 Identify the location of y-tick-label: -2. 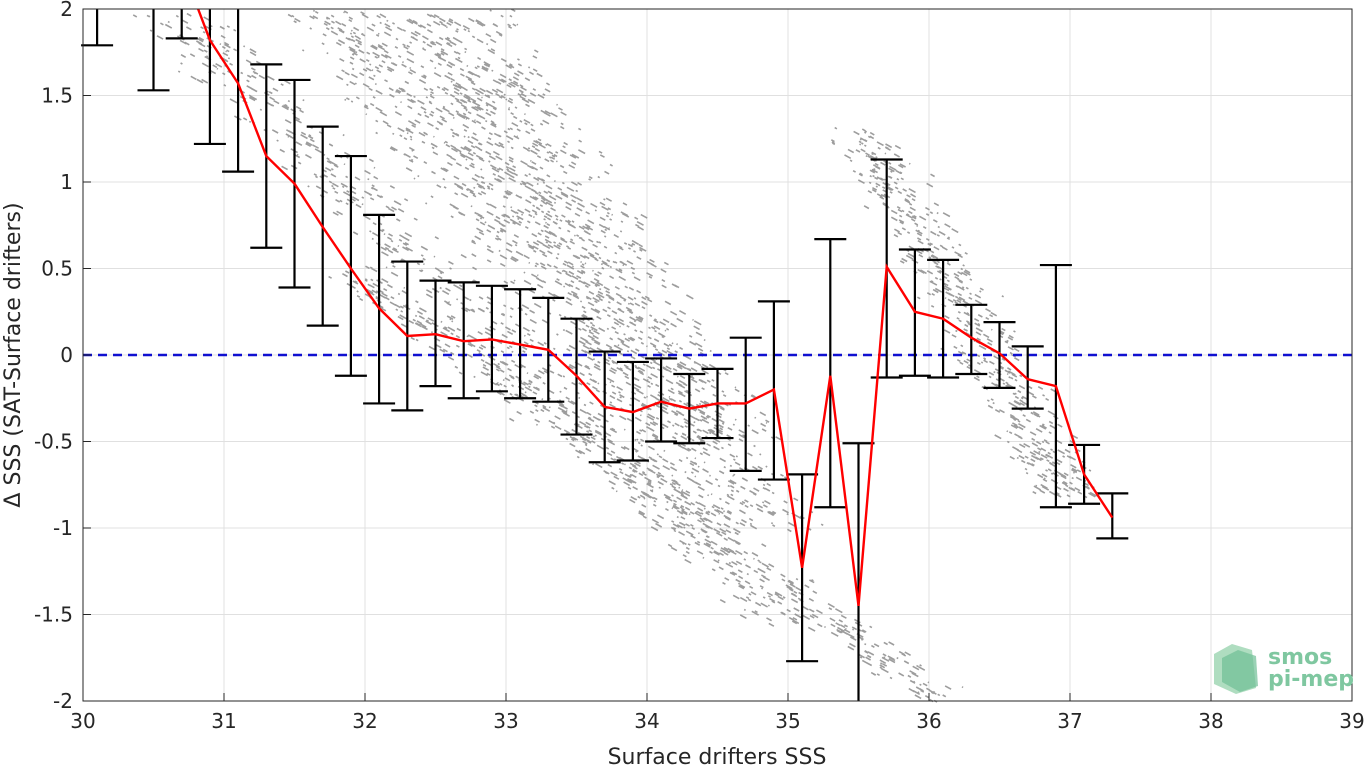
(63, 701).